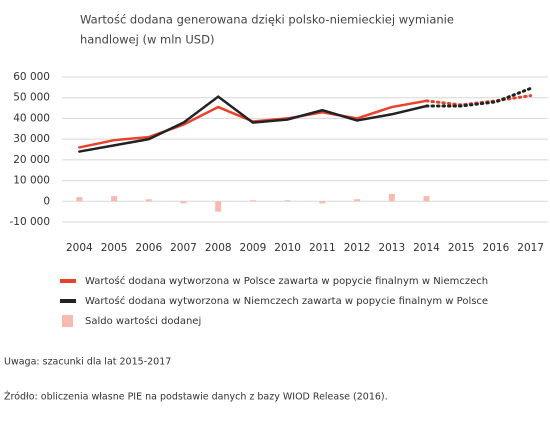 The width and height of the screenshot is (550, 436). I want to click on x-tick-label: 2005, so click(114, 248).